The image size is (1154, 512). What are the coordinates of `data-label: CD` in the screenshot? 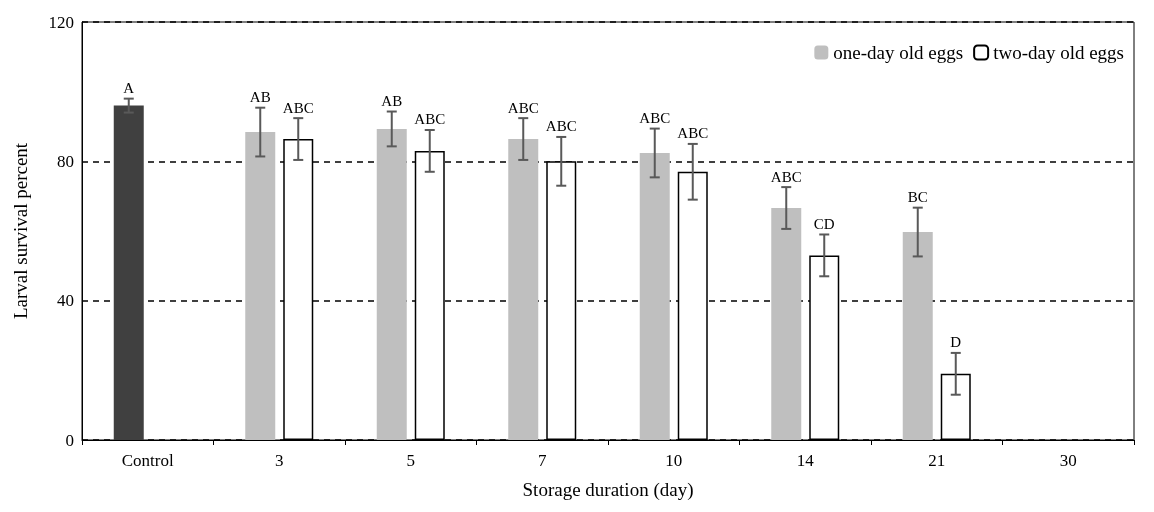 It's located at (824, 223).